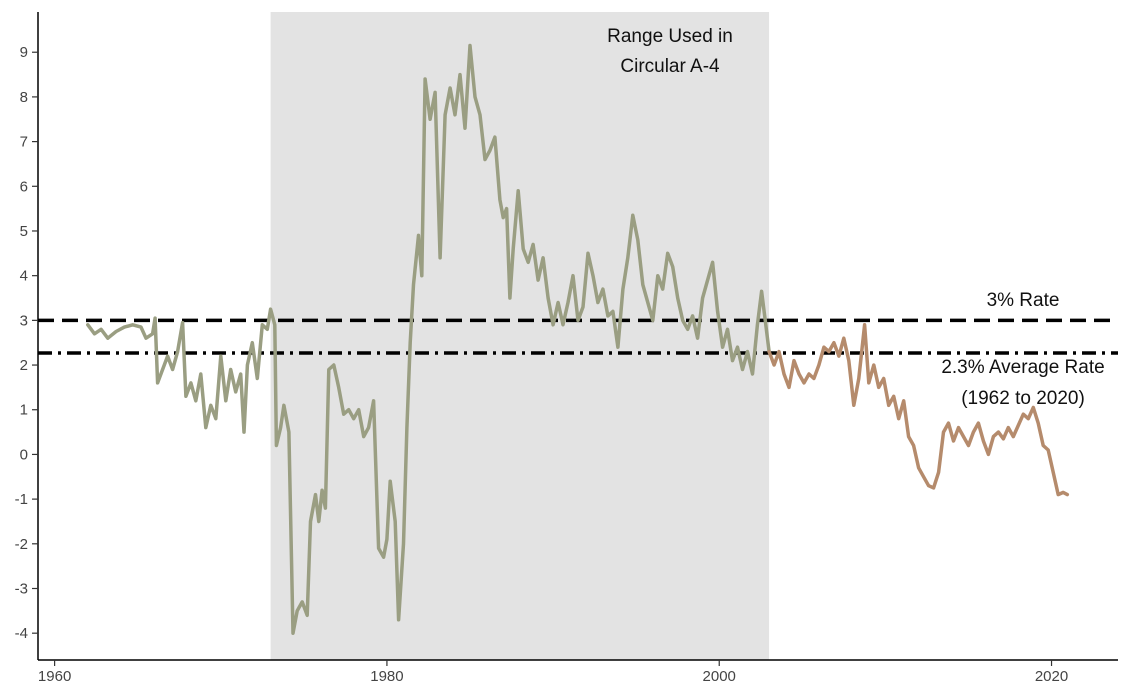  What do you see at coordinates (24, 454) in the screenshot?
I see `y-tick-label: 0` at bounding box center [24, 454].